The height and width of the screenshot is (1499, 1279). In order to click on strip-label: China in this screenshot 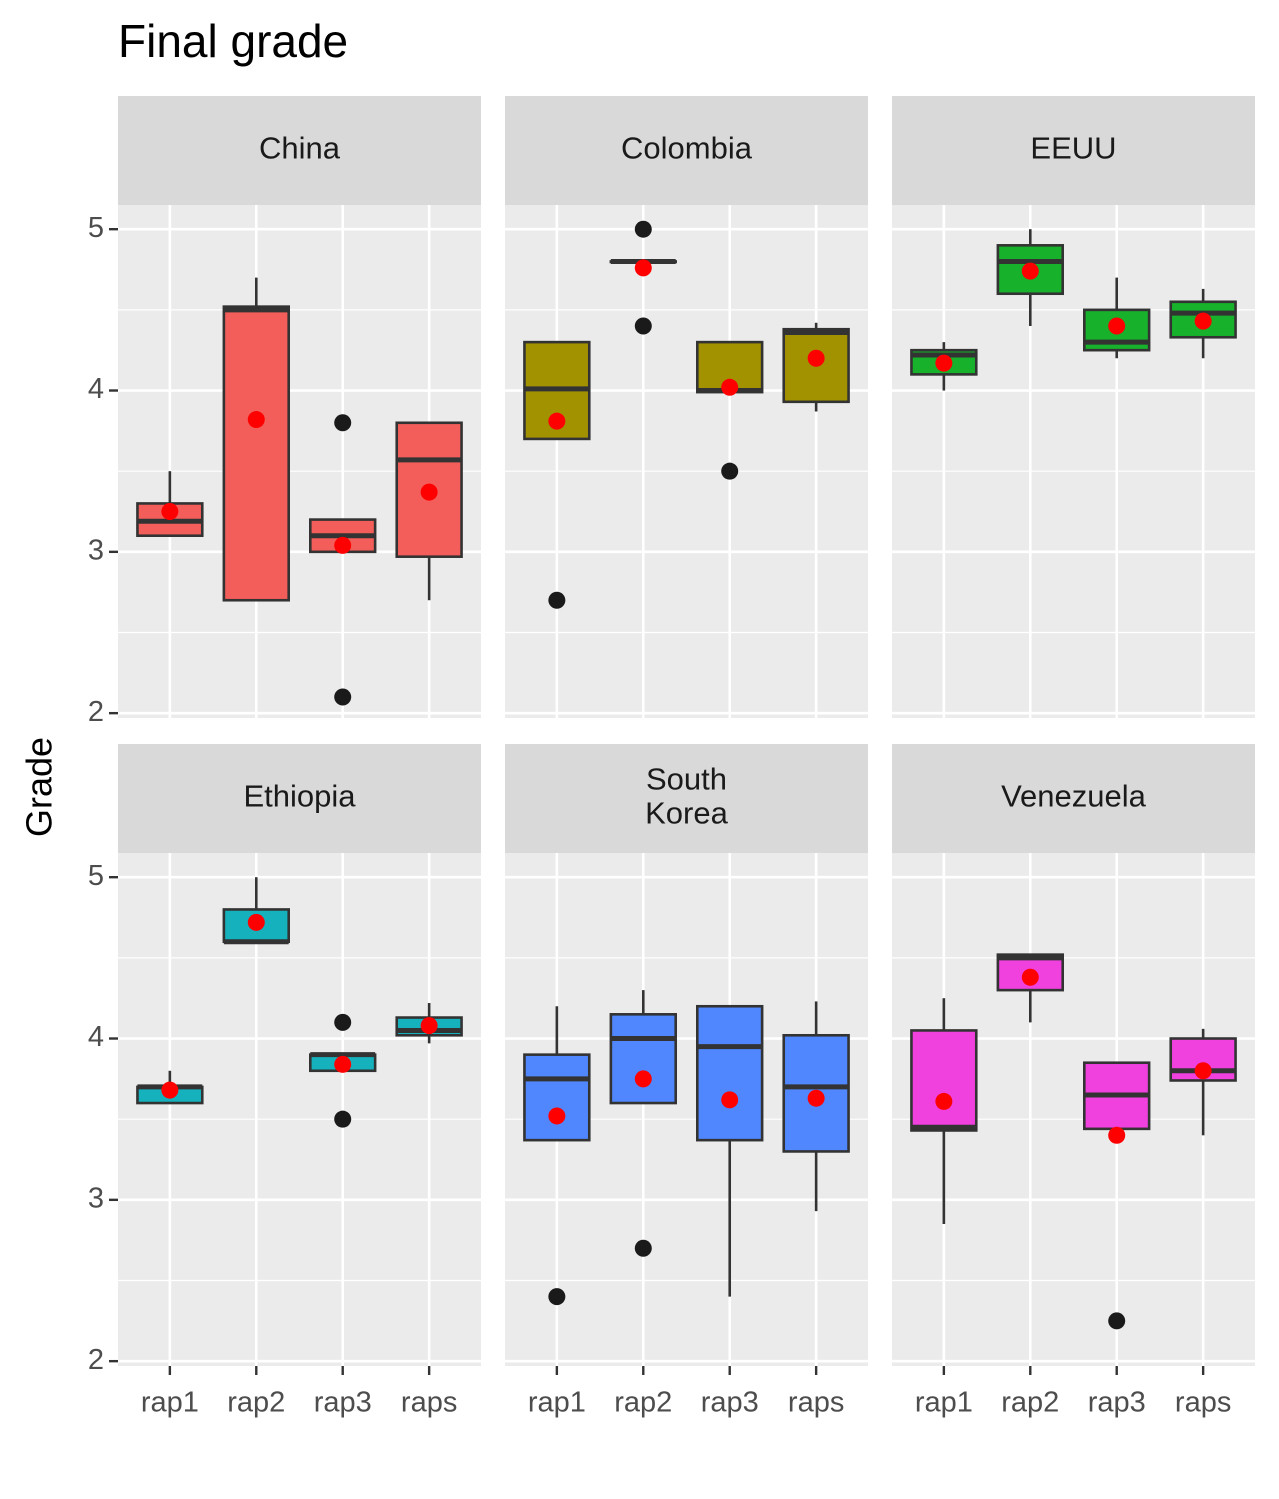, I will do `click(300, 148)`.